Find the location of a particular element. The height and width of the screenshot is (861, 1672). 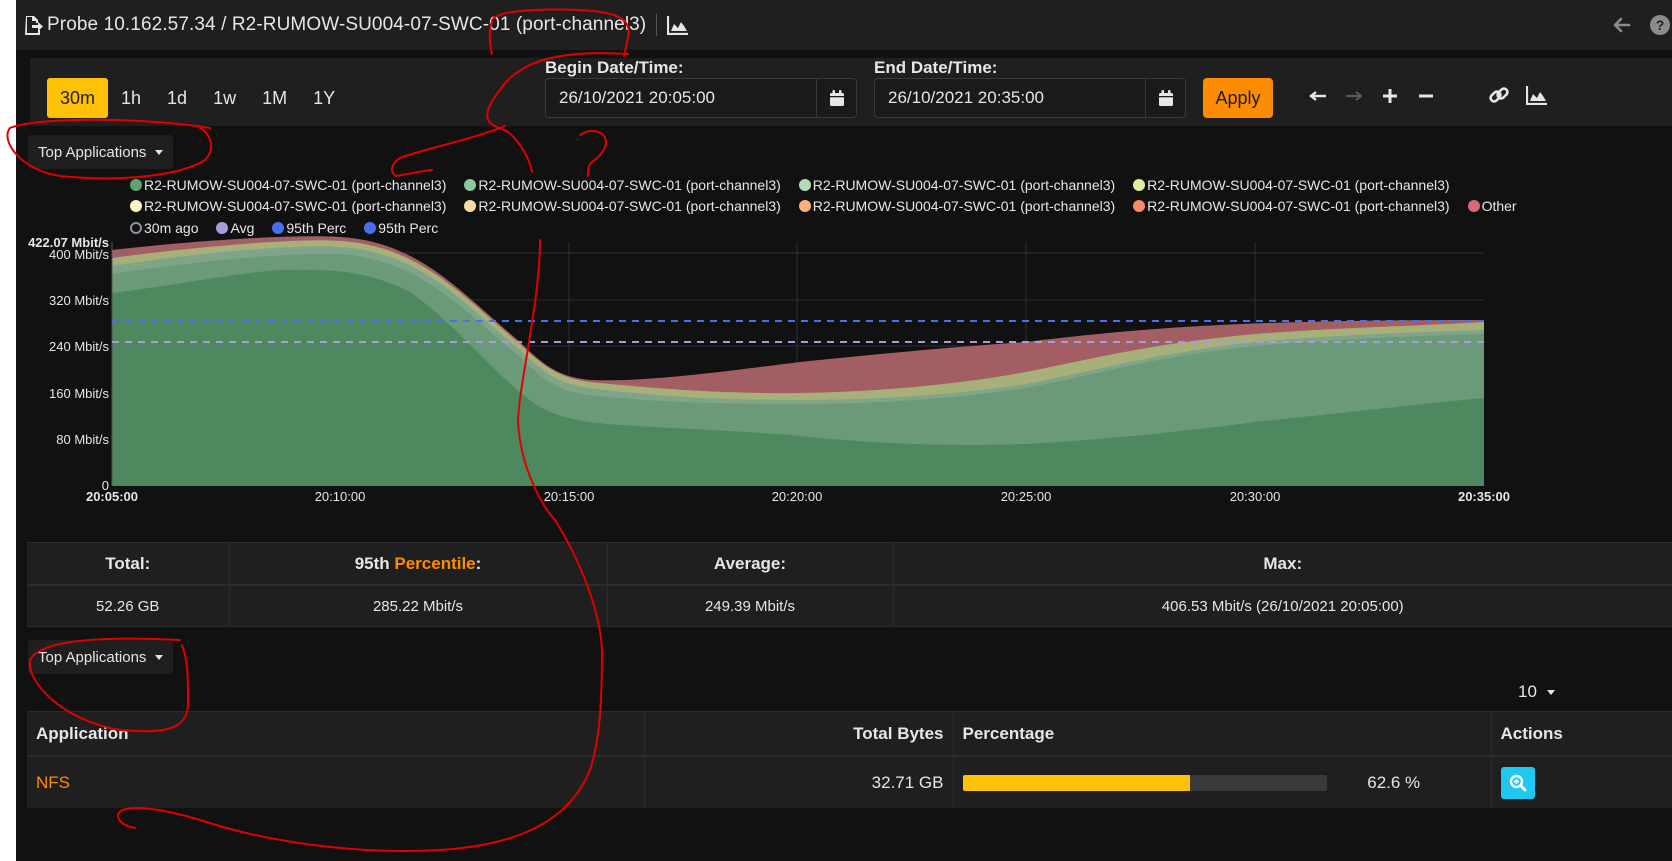

column-header-actions: Actions is located at coordinates (1581, 734).